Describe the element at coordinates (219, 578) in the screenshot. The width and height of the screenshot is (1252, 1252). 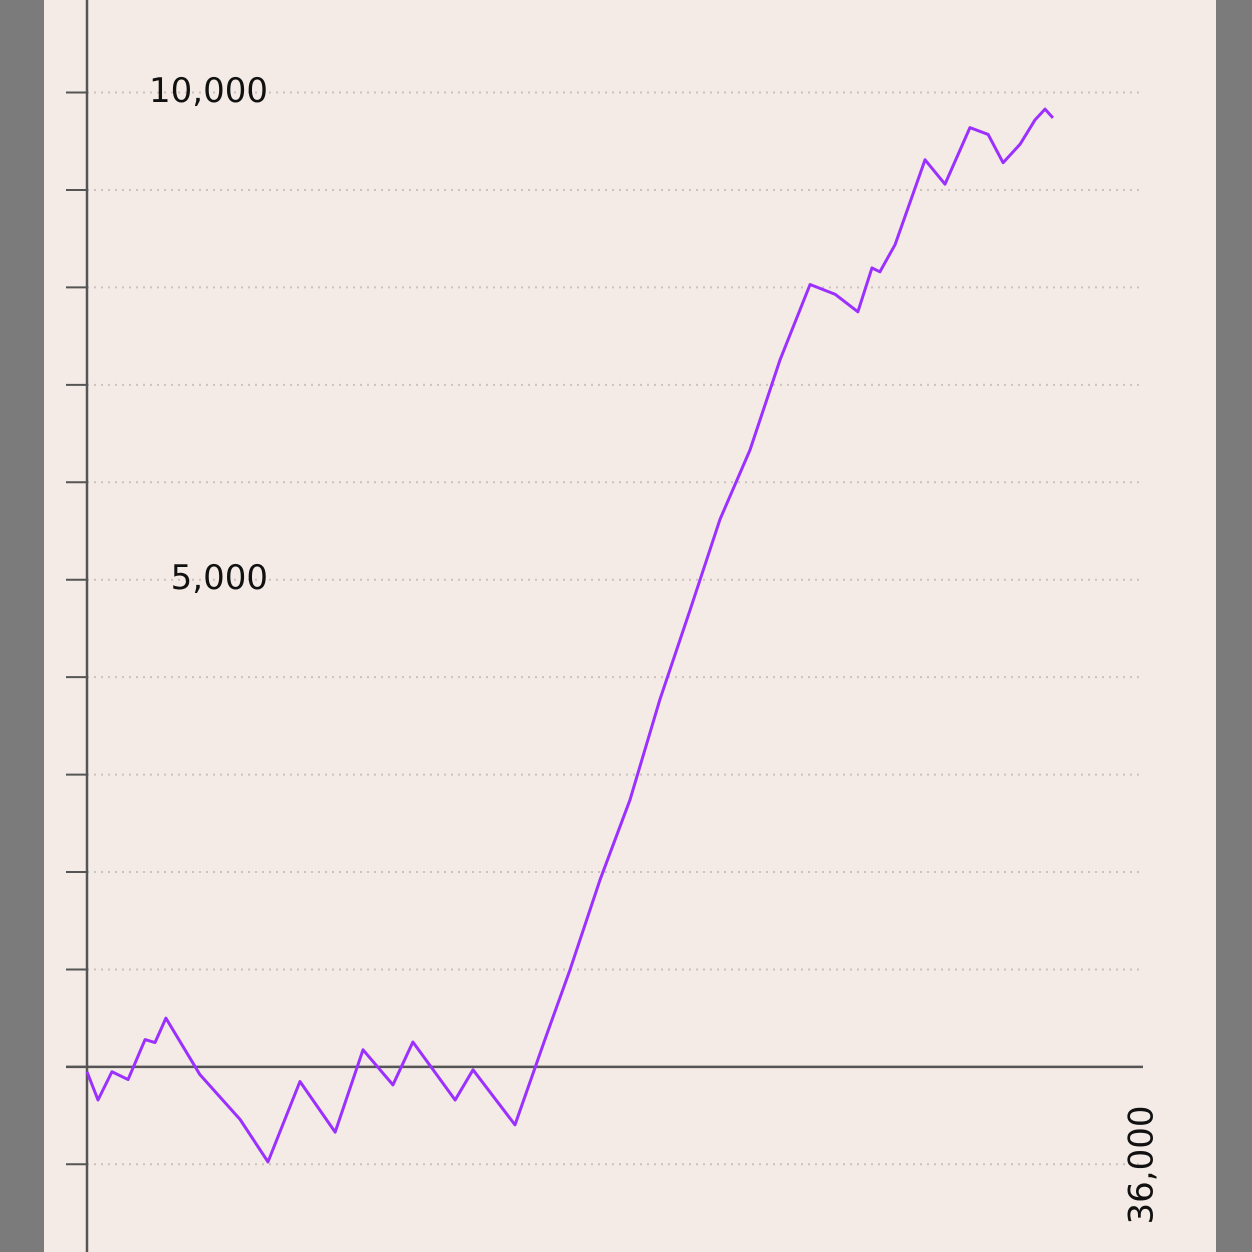
I see `y-tick-label: 5,000` at that location.